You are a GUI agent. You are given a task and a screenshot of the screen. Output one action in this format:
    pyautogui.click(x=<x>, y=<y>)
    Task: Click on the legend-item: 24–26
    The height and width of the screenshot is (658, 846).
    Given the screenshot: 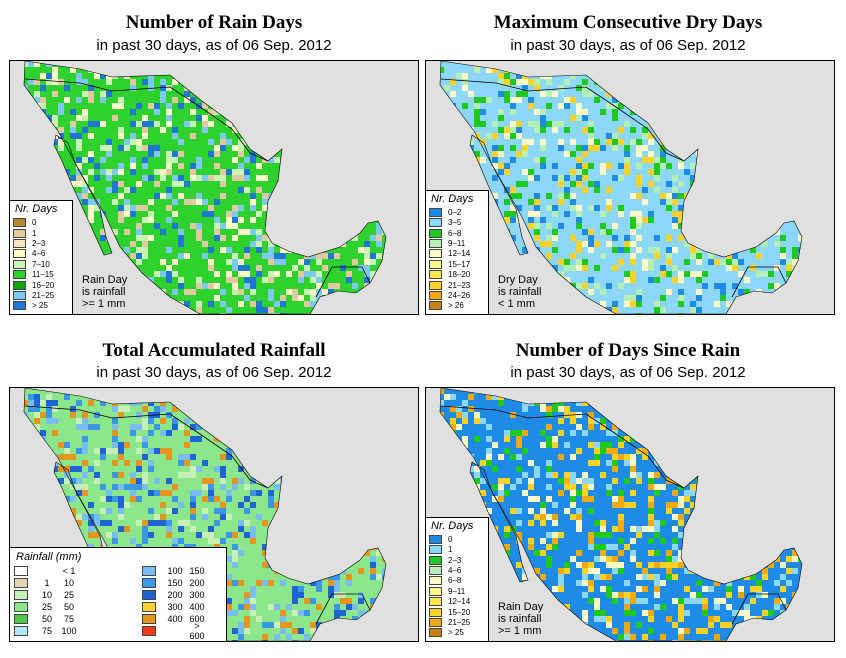 What is the action you would take?
    pyautogui.click(x=457, y=295)
    